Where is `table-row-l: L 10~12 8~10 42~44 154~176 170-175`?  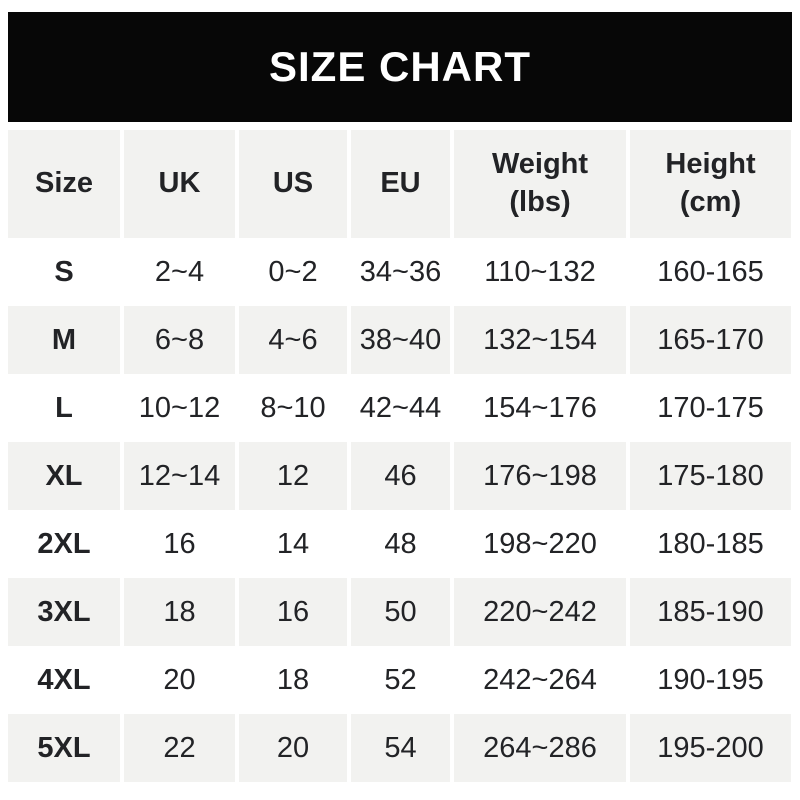
table-row-l: L 10~12 8~10 42~44 154~176 170-175 is located at coordinates (399, 408).